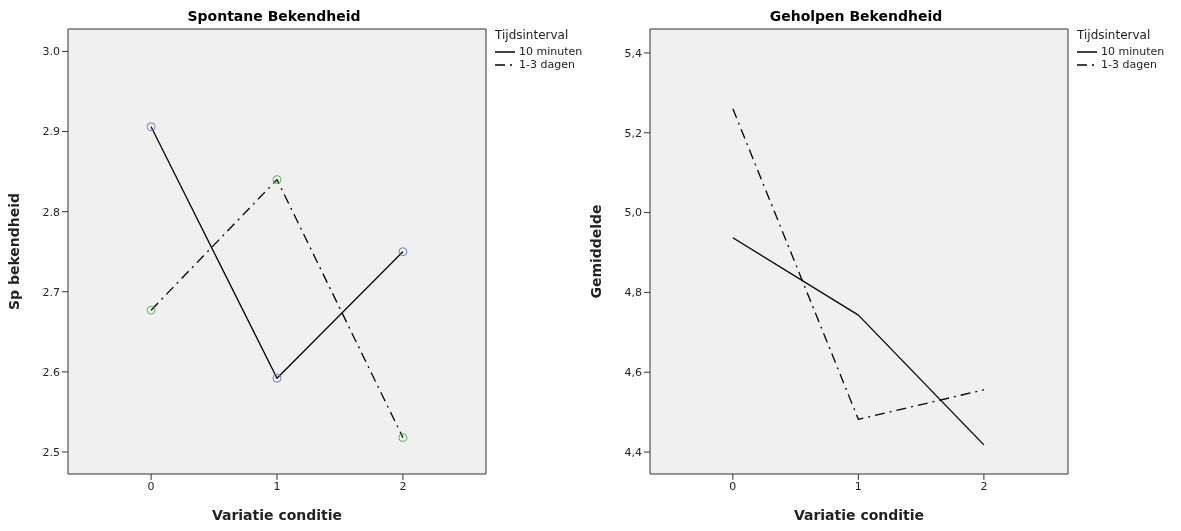 The width and height of the screenshot is (1181, 531). I want to click on y-axis-title: Sp bekendheid, so click(13, 251).